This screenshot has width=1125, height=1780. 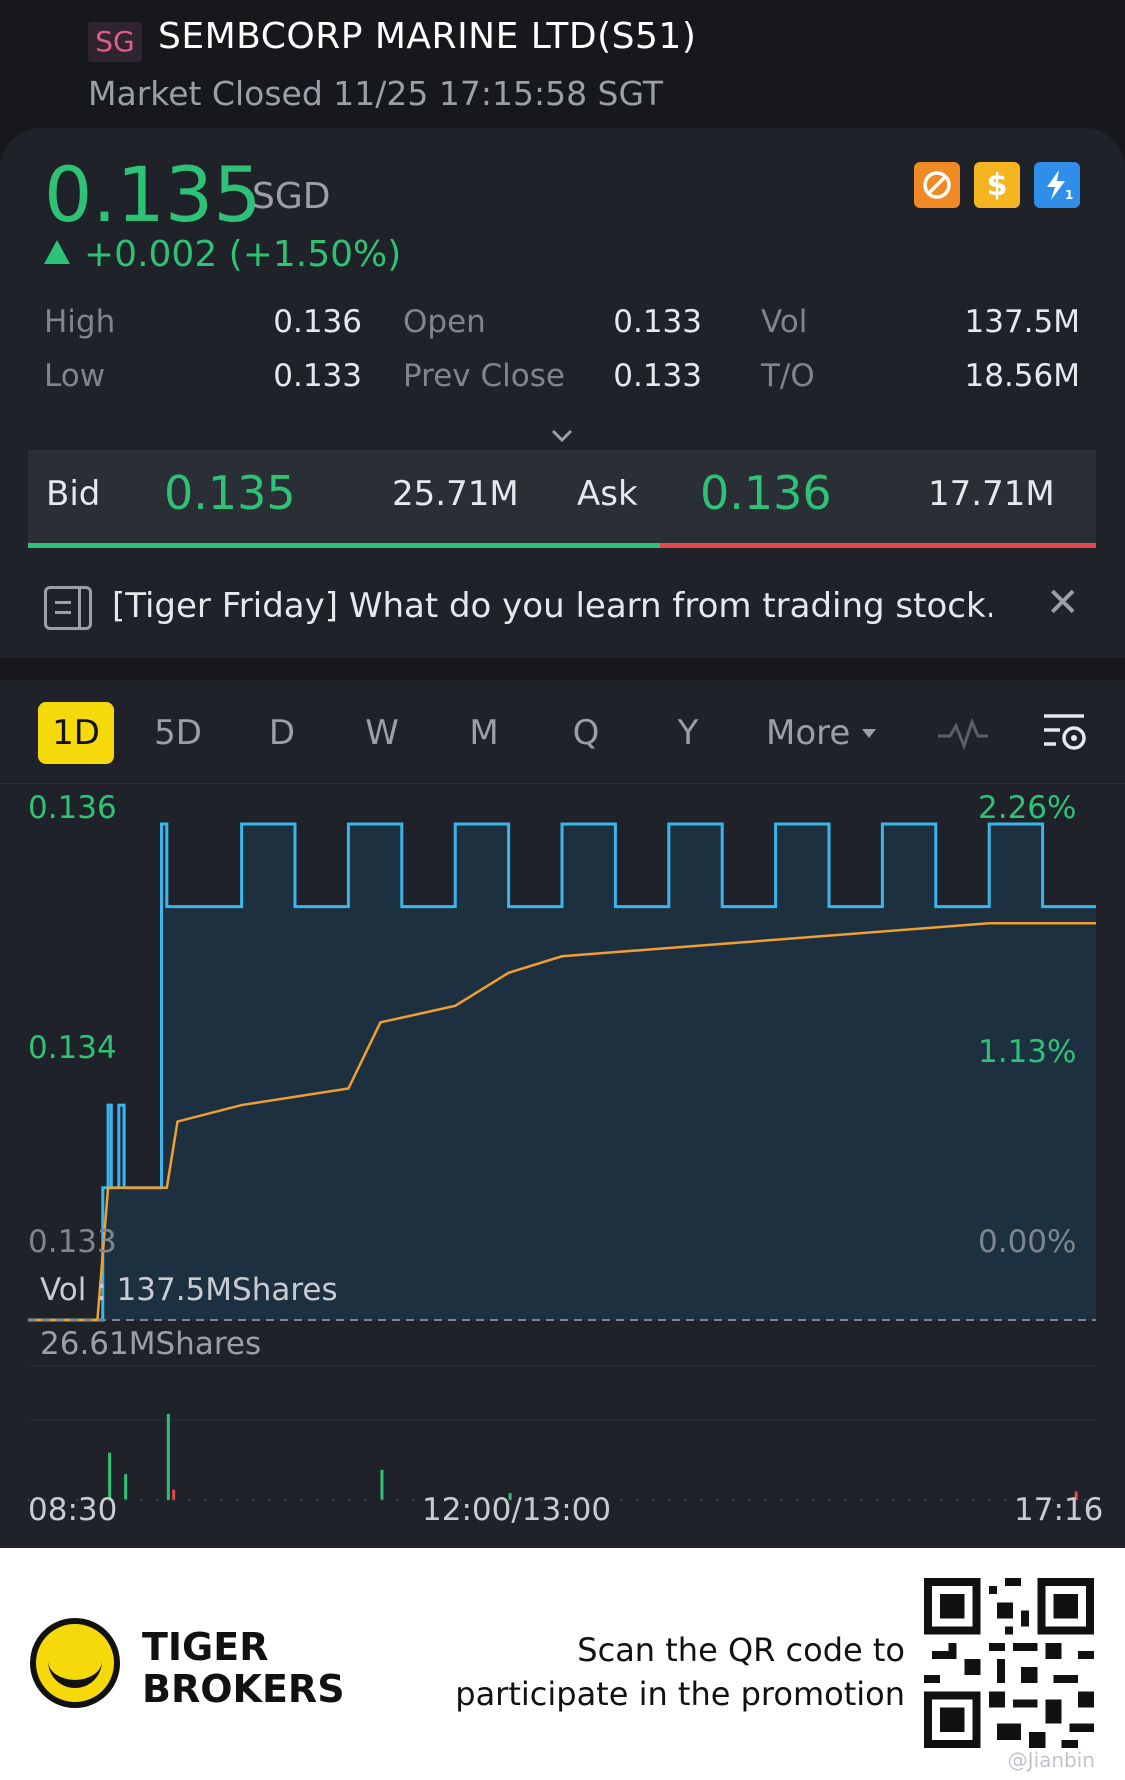 I want to click on stock-title: SEMBCORP MARINE LTD(S51), so click(x=427, y=36).